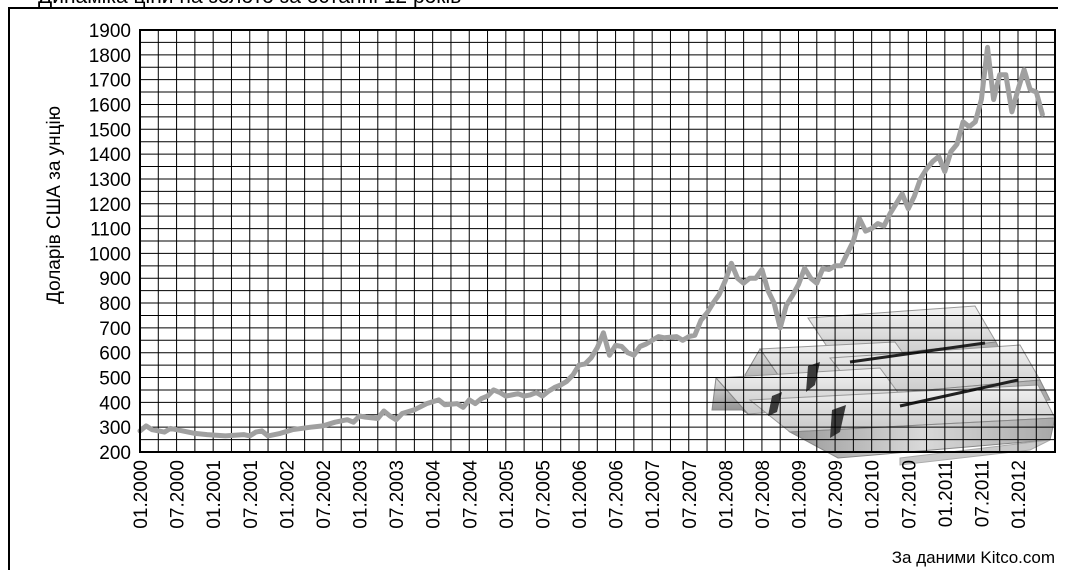 The width and height of the screenshot is (1078, 570). What do you see at coordinates (110, 254) in the screenshot?
I see `y-tick-label: 1000` at bounding box center [110, 254].